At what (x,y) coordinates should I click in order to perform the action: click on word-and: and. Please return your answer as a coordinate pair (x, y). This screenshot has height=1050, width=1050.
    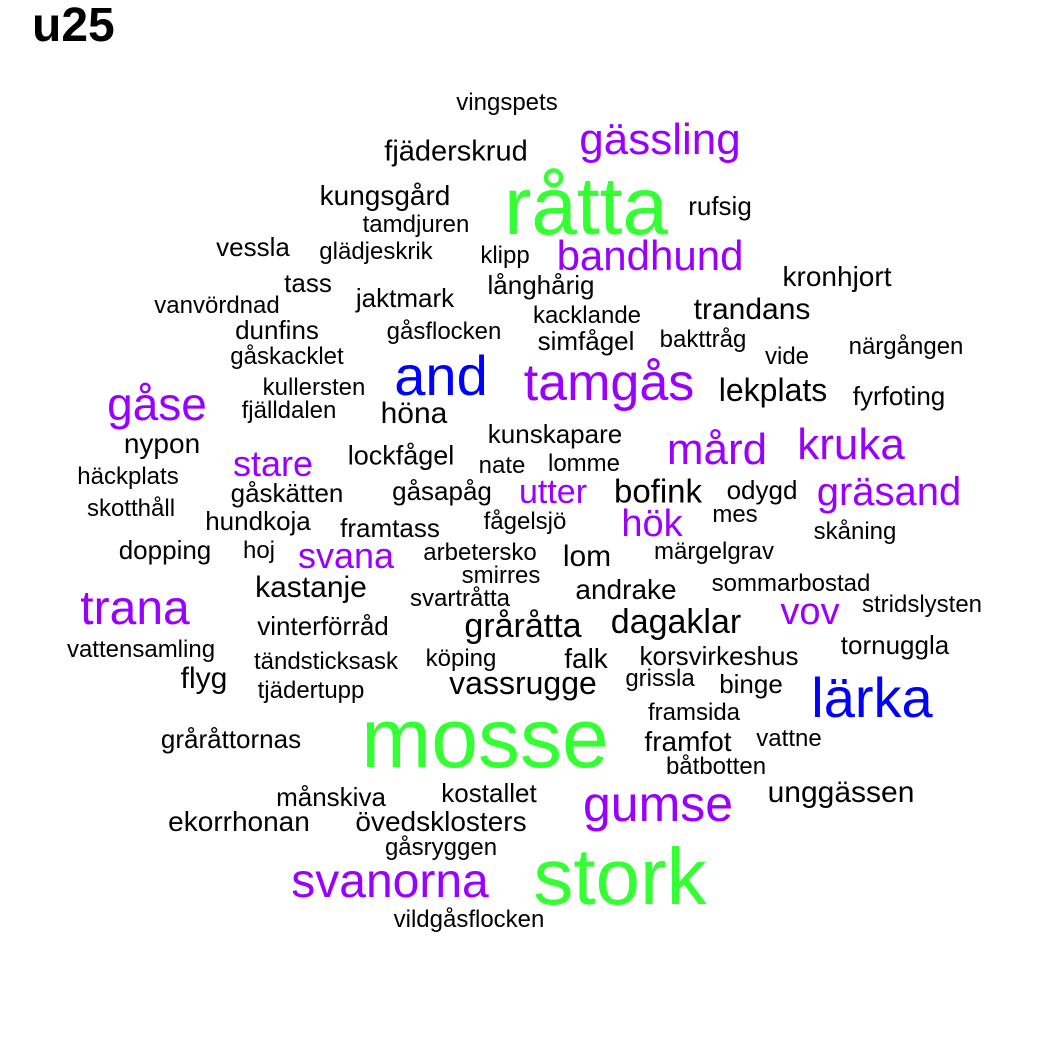
    Looking at the image, I should click on (441, 375).